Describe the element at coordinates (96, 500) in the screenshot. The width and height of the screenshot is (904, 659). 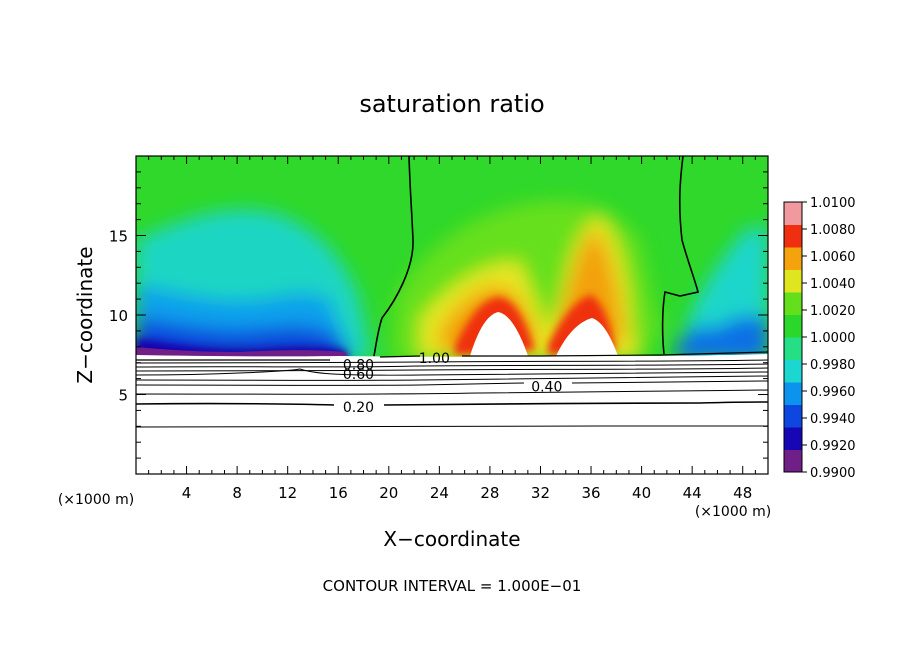
I see `x-unit-label-left: (×1000 m)` at that location.